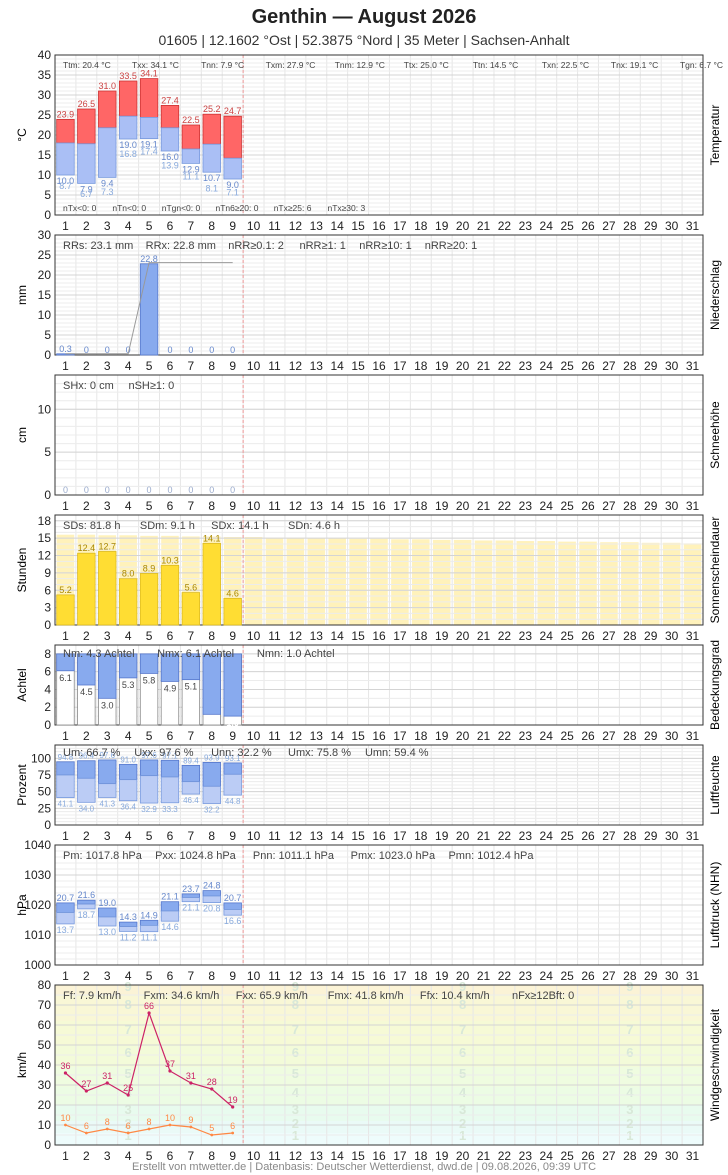 Image resolution: width=728 pixels, height=1175 pixels. Describe the element at coordinates (232, 193) in the screenshot. I see `temperature-ground-label: 7.1` at that location.